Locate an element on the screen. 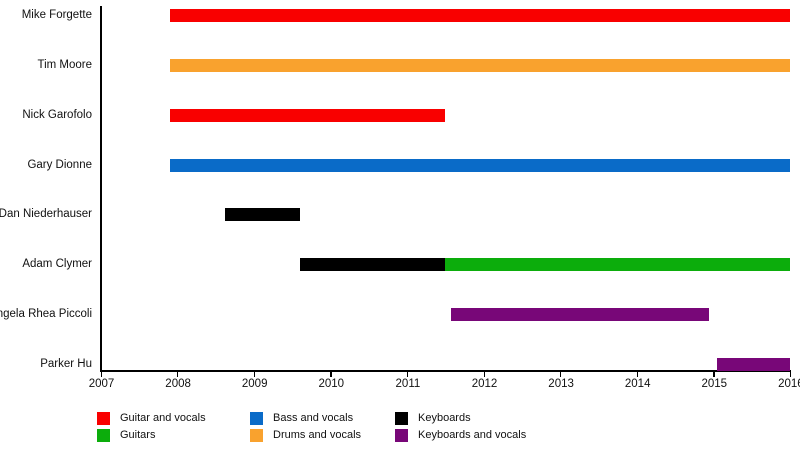 This screenshot has width=800, height=450. legend-label: Guitar and vocals is located at coordinates (163, 418).